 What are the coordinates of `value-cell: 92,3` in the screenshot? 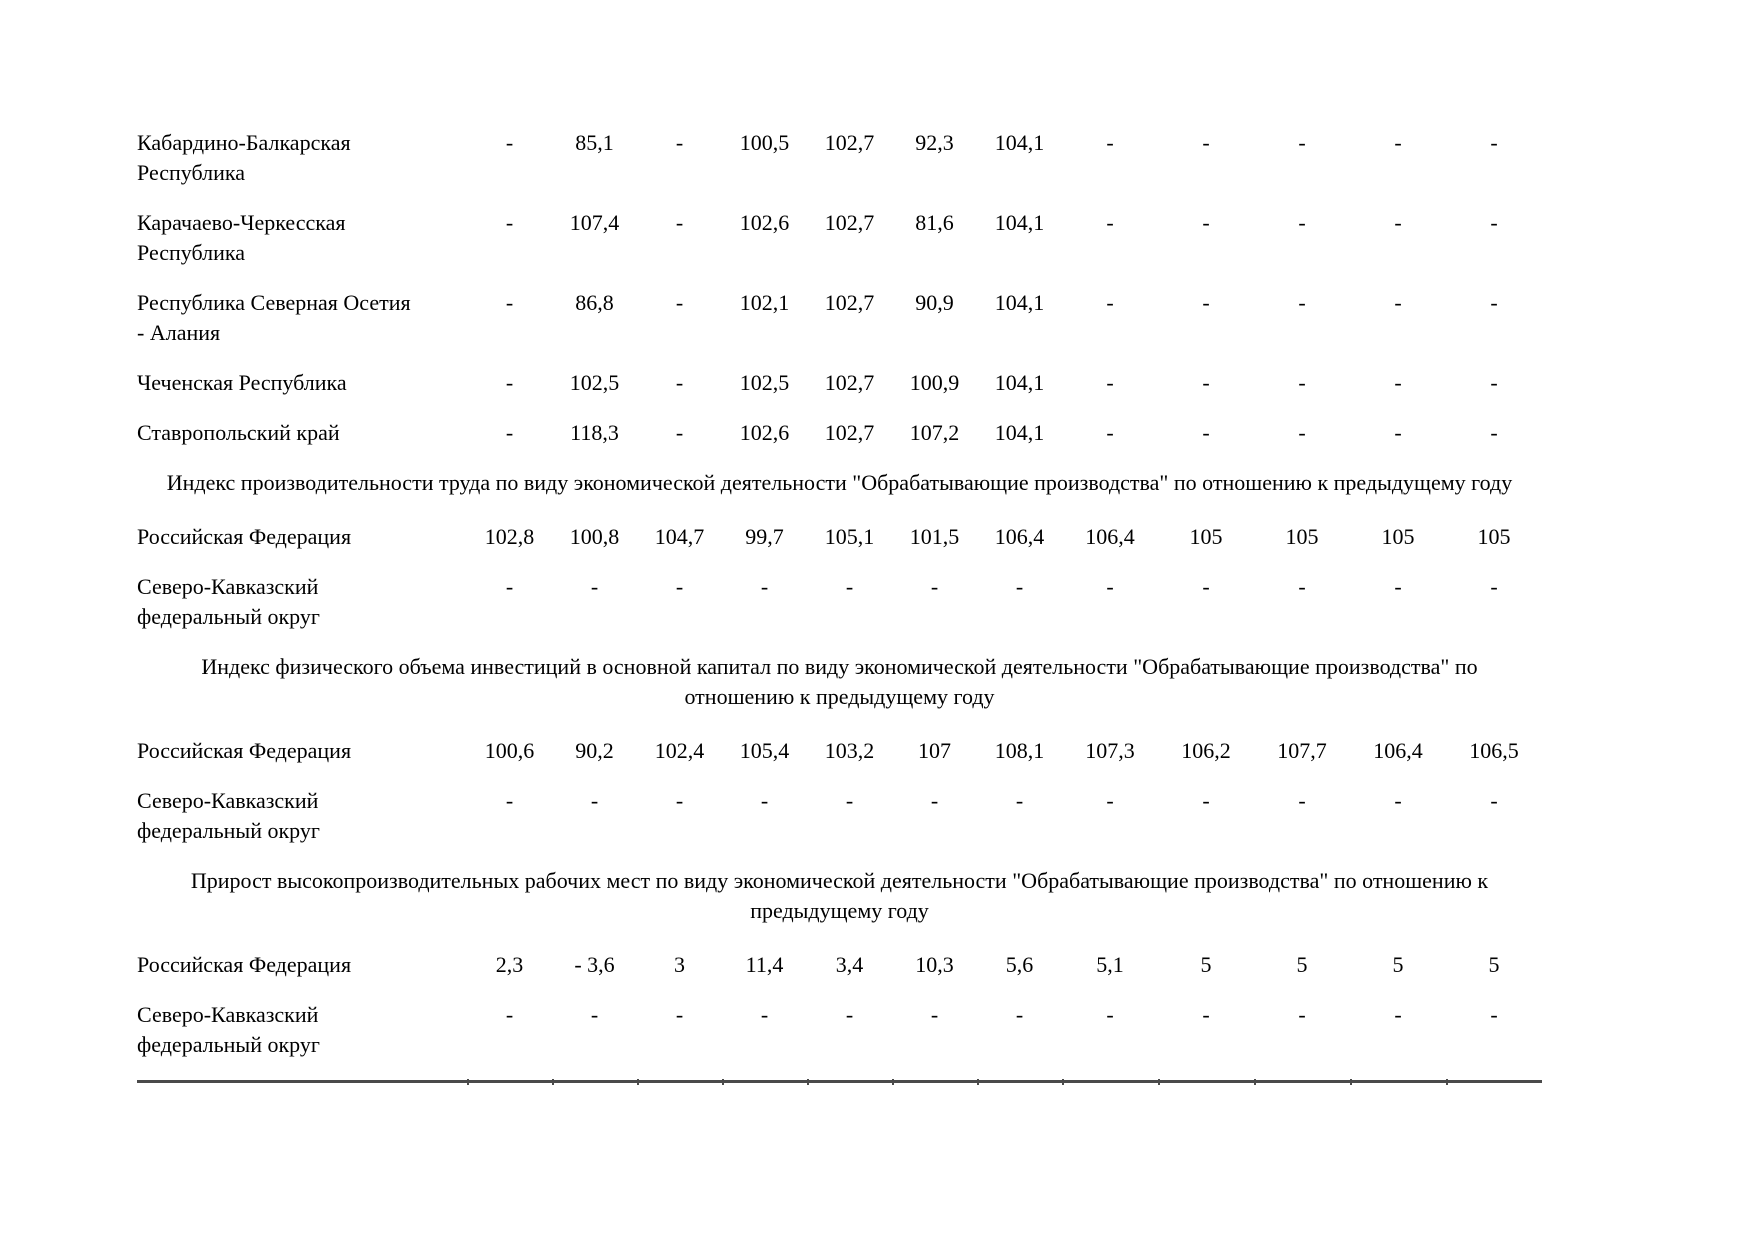 It's located at (934, 142).